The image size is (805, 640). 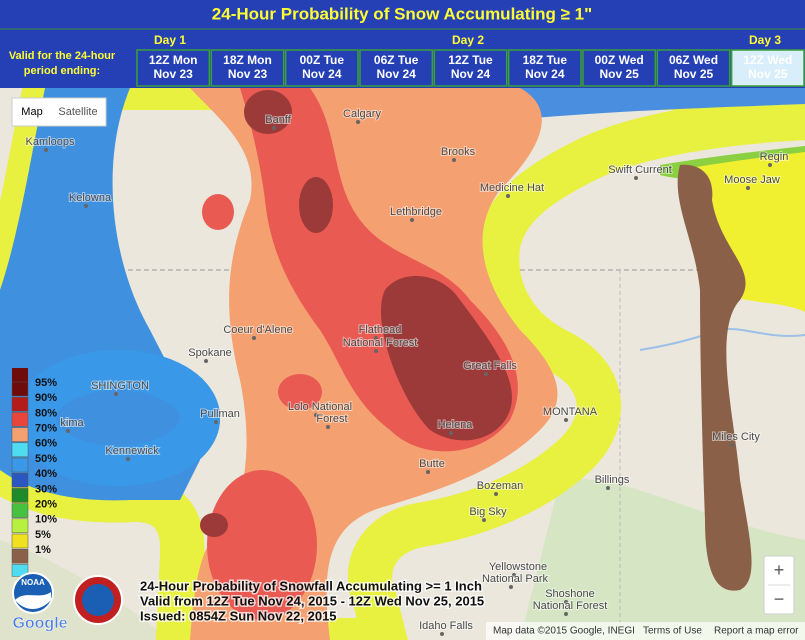 What do you see at coordinates (46, 520) in the screenshot?
I see `legend-label: 10%` at bounding box center [46, 520].